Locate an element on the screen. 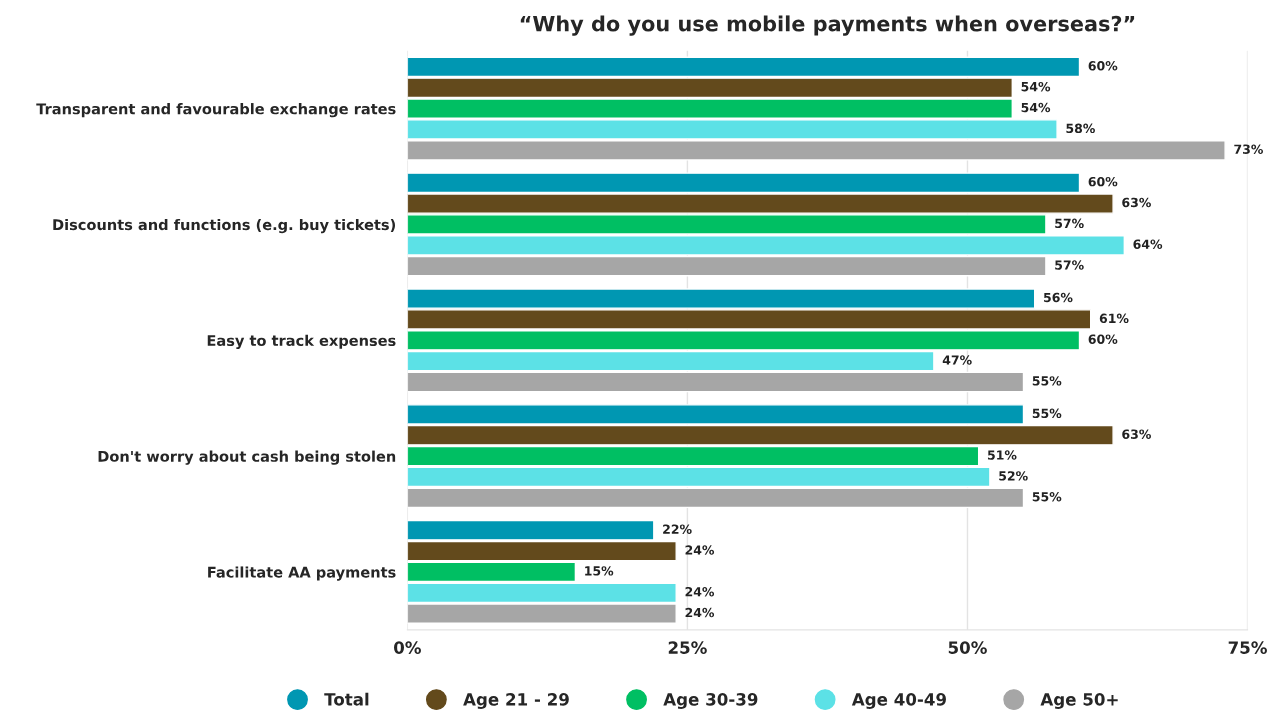  legend-label: Total is located at coordinates (346, 699).